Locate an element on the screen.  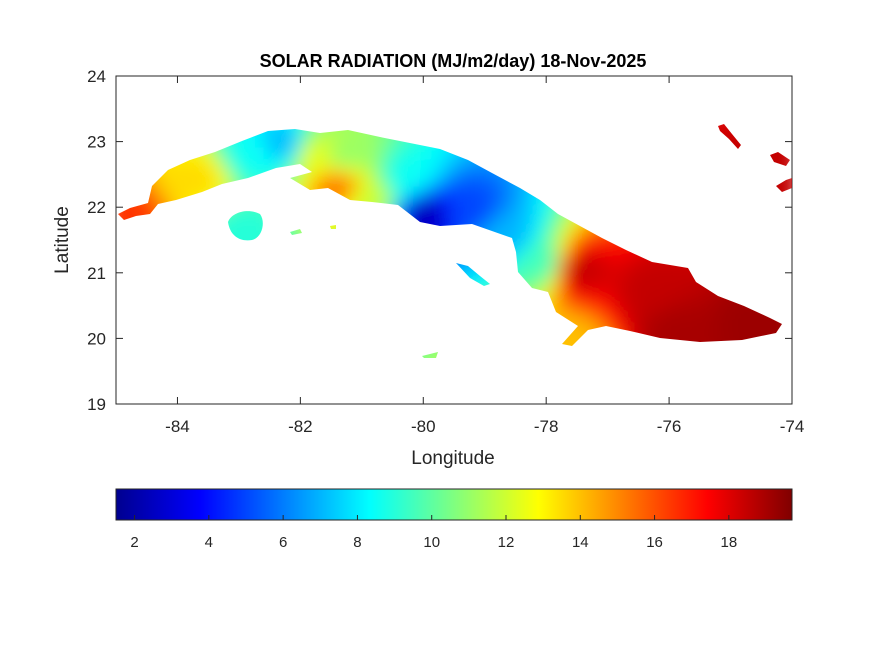
x-tick-label: -76 is located at coordinates (669, 426).